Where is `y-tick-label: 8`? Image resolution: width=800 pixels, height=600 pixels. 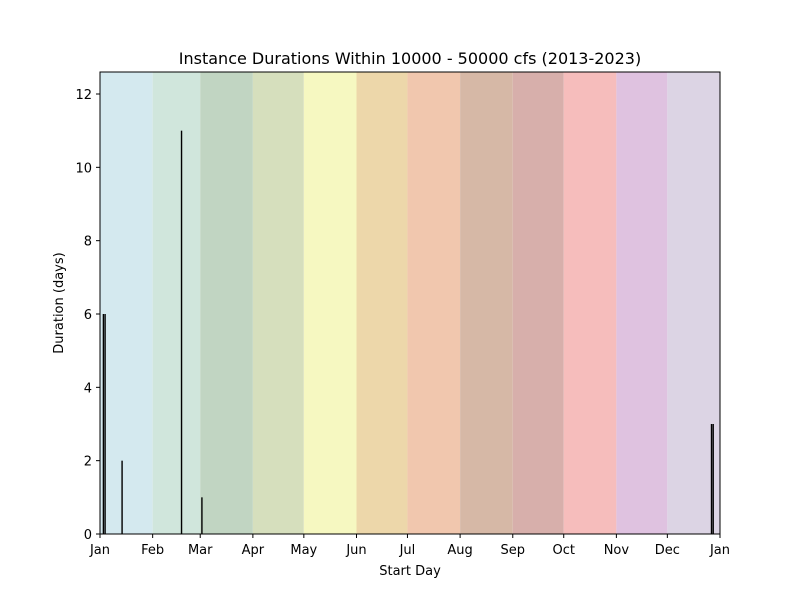
y-tick-label: 8 is located at coordinates (88, 242).